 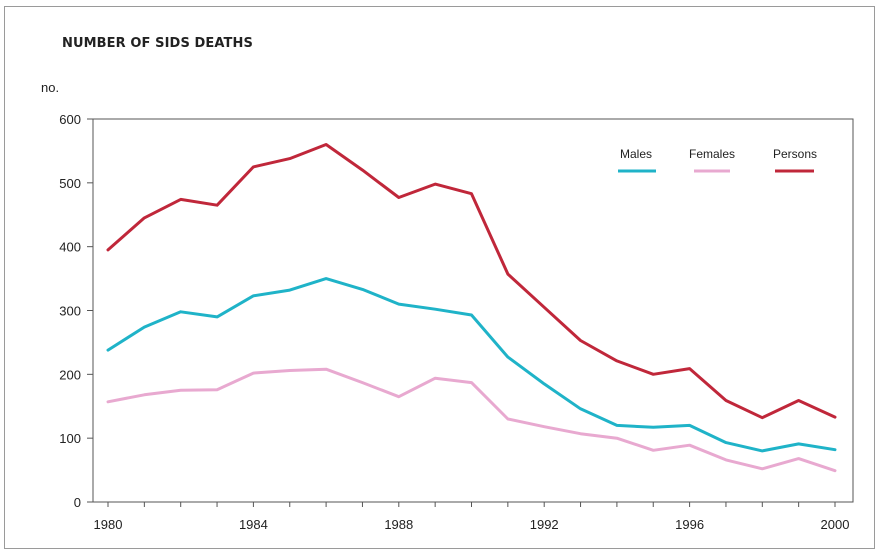 What do you see at coordinates (544, 524) in the screenshot?
I see `x-tick-label: 1992` at bounding box center [544, 524].